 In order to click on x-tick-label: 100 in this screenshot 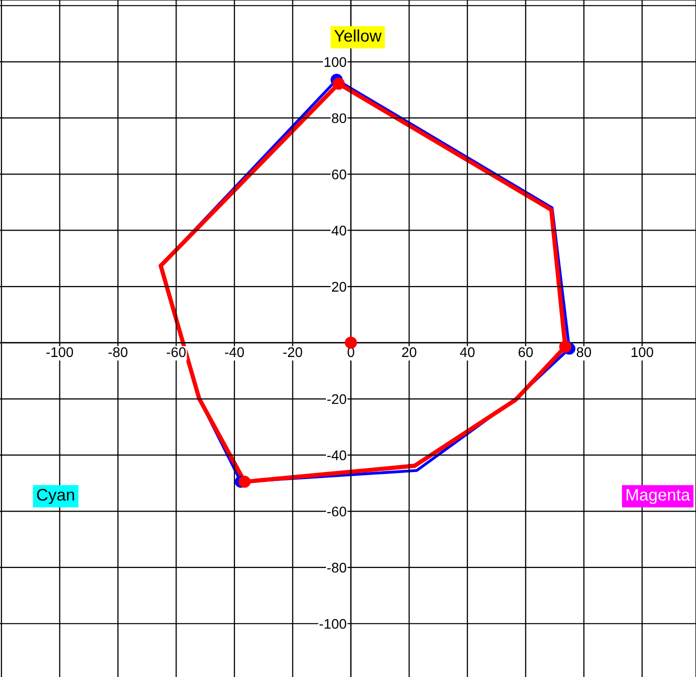, I will do `click(643, 352)`.